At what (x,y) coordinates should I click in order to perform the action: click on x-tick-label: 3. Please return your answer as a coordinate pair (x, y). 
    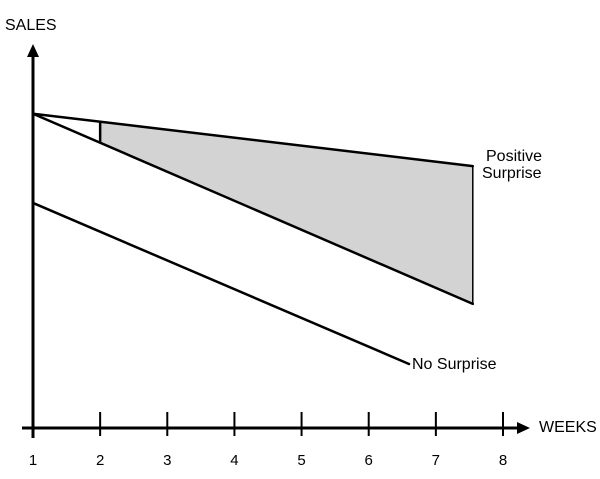
    Looking at the image, I should click on (167, 460).